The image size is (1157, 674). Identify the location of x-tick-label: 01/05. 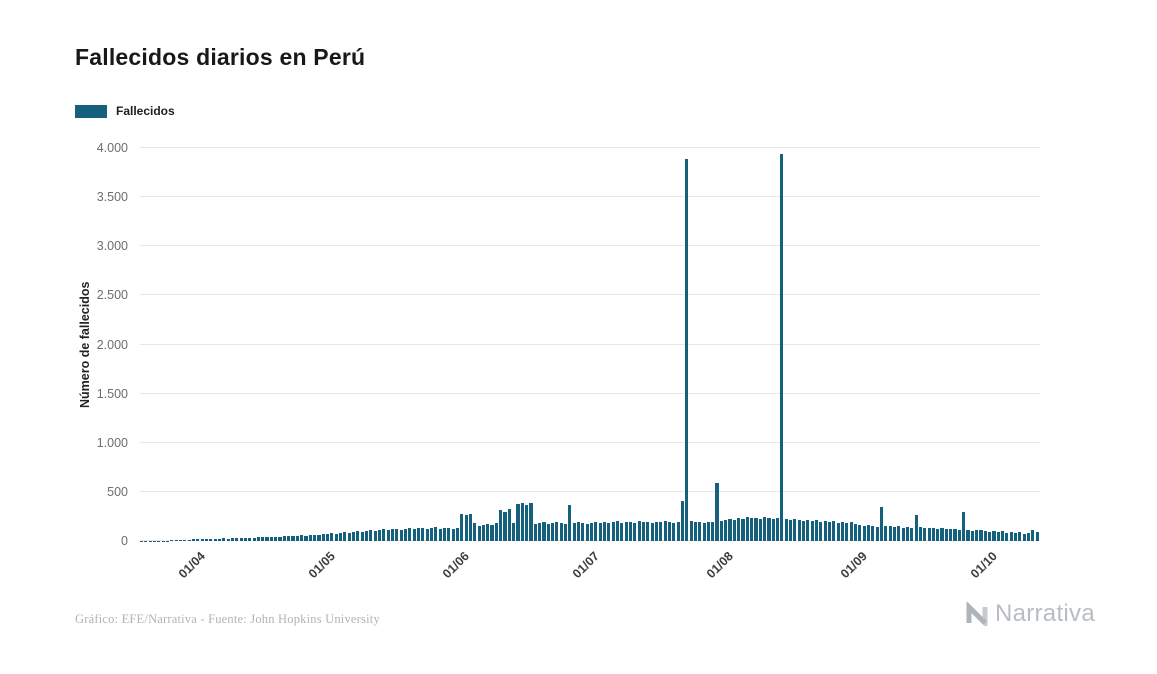
(322, 565).